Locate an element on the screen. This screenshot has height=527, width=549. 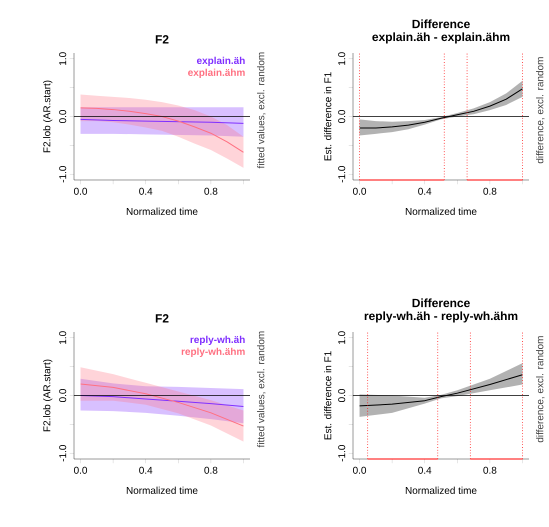
chart-subtitle: reply-wh.äh - reply-wh.ähm is located at coordinates (441, 317).